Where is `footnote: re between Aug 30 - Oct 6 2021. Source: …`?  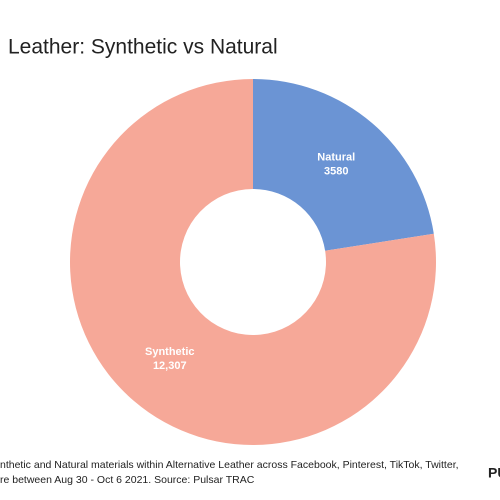 footnote: re between Aug 30 - Oct 6 2021. Source: … is located at coordinates (127, 480).